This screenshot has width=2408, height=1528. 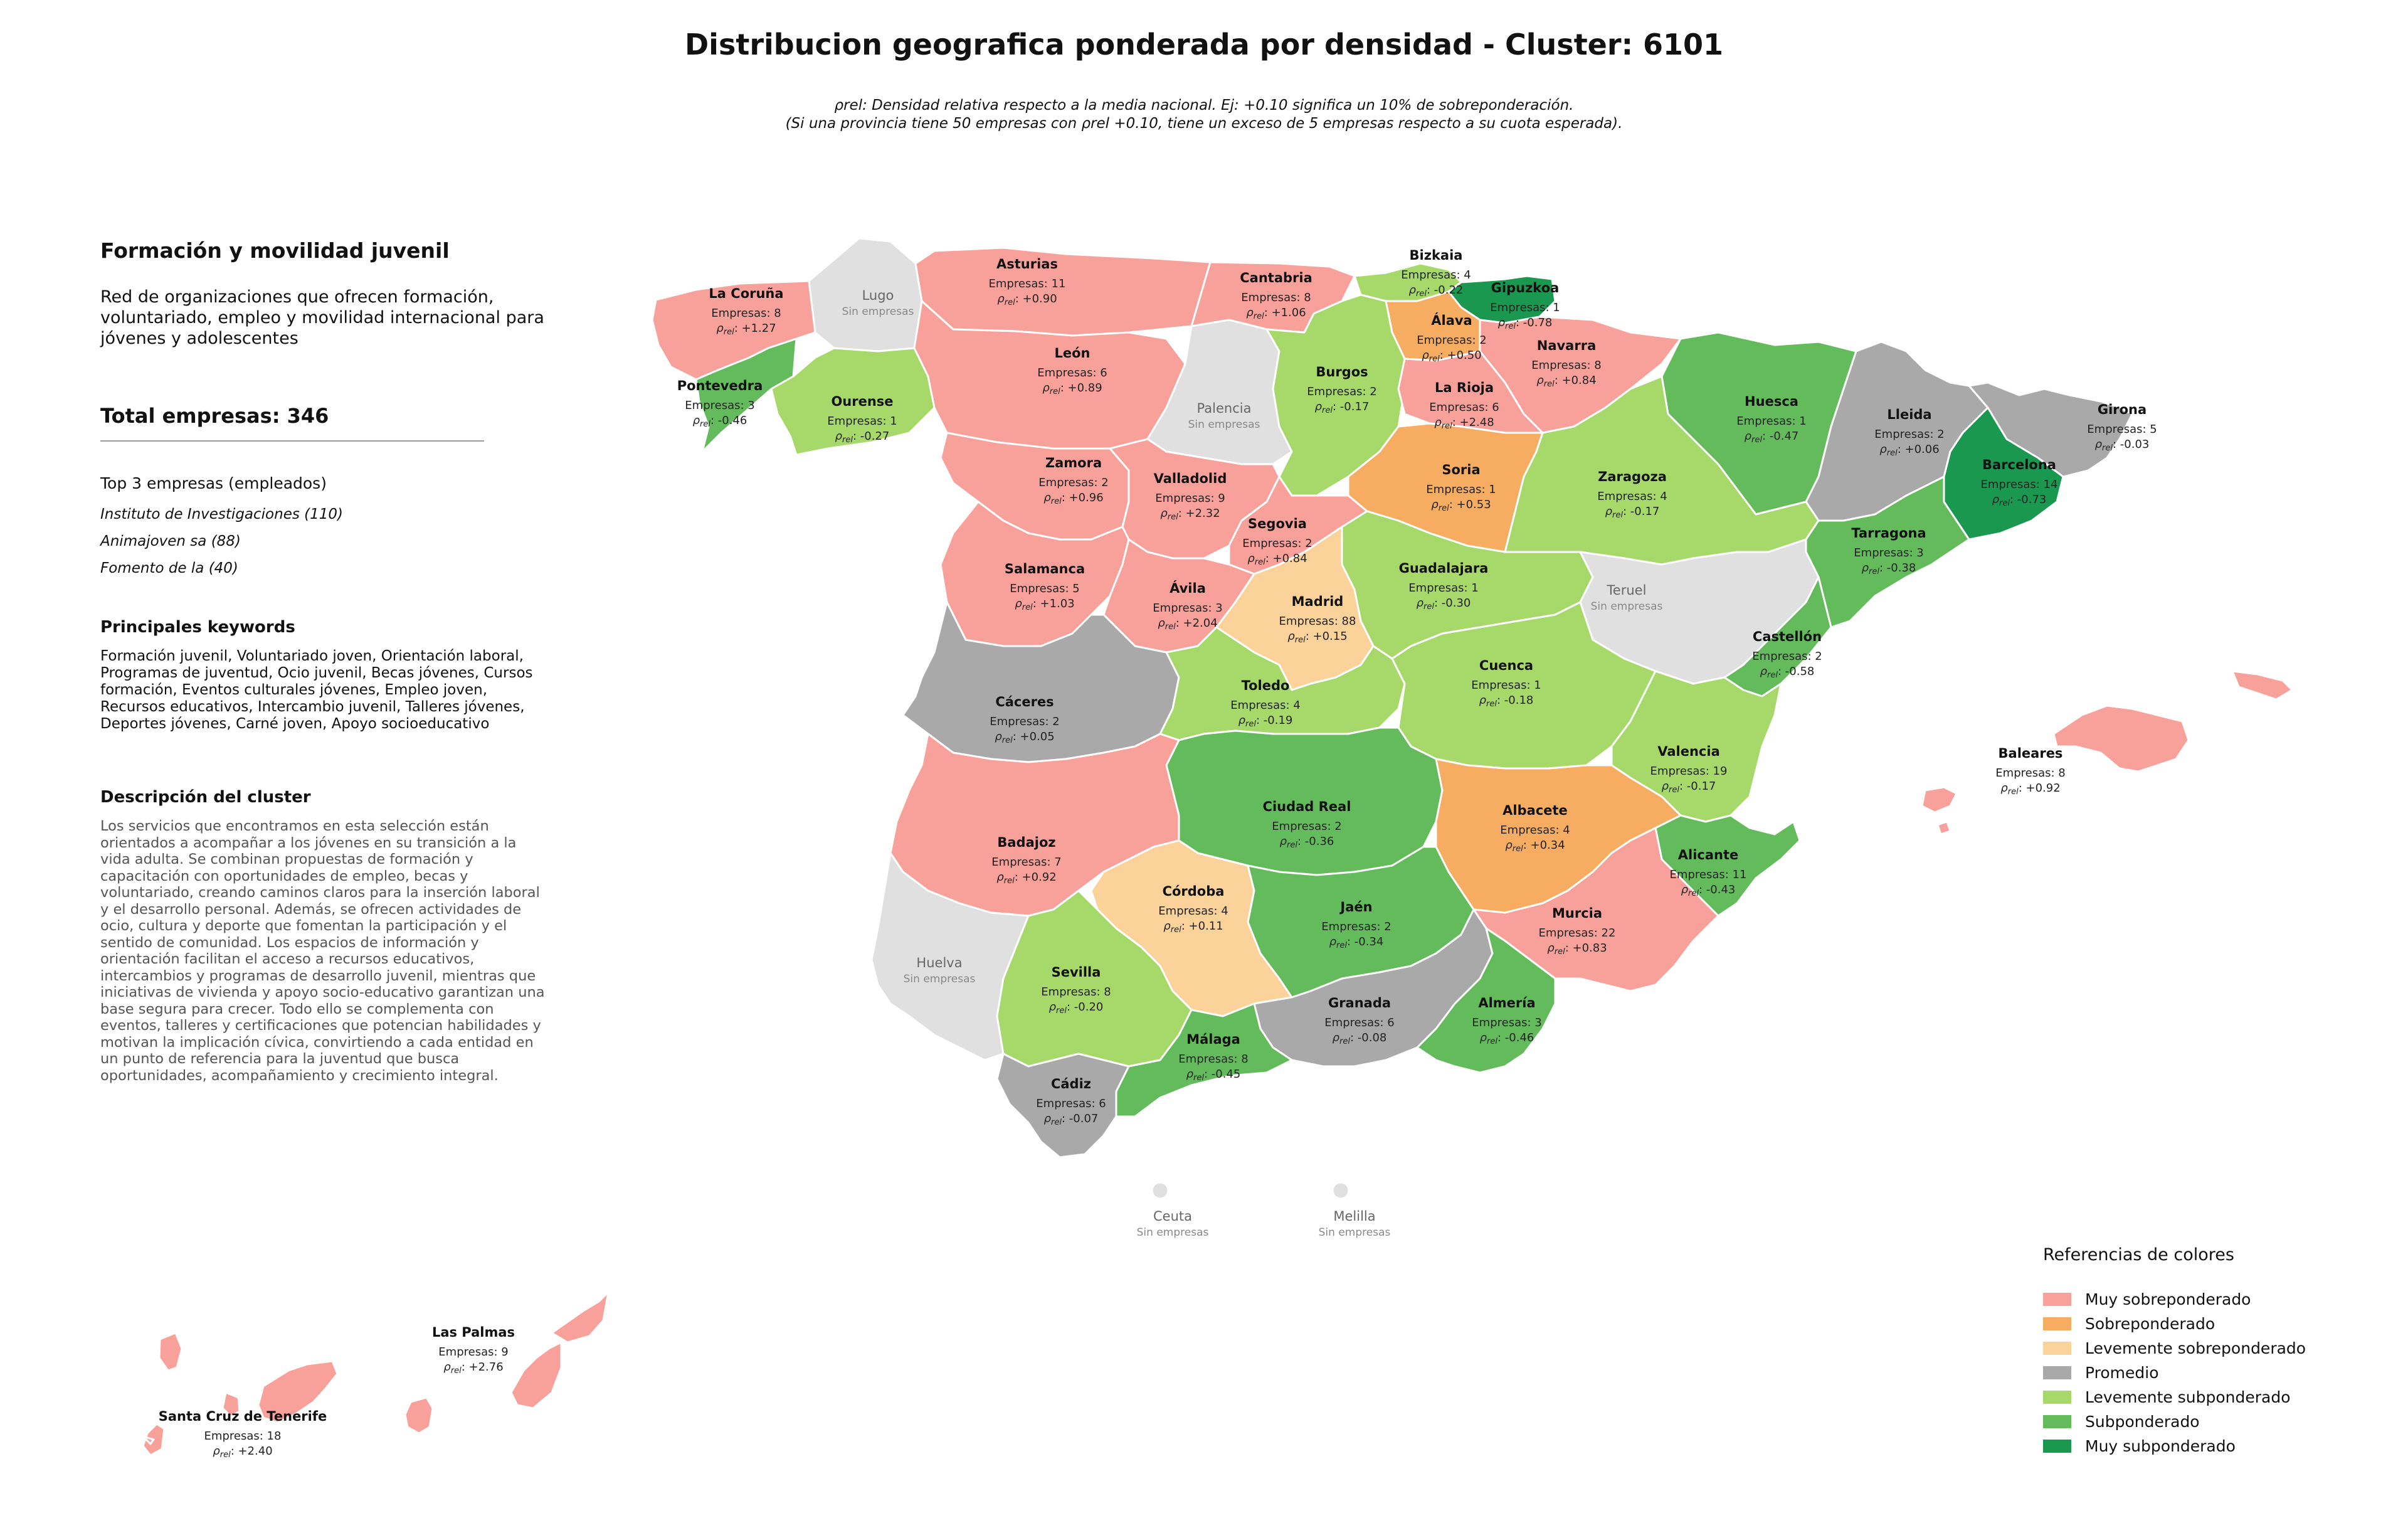 I want to click on province-count-girona: Empresas: 5, so click(x=2122, y=429).